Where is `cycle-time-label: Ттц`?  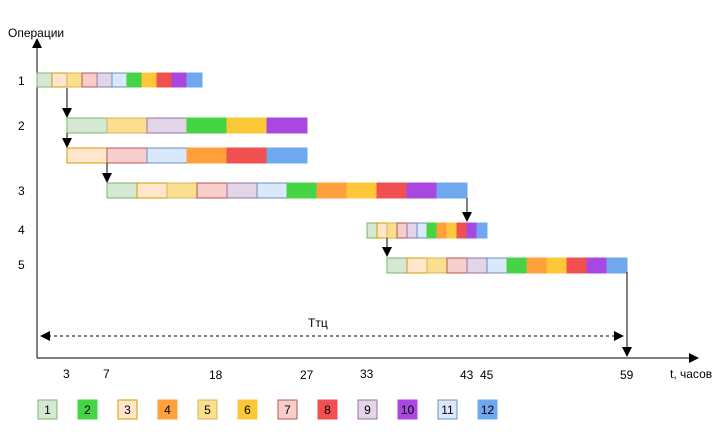 cycle-time-label: Ттц is located at coordinates (318, 323).